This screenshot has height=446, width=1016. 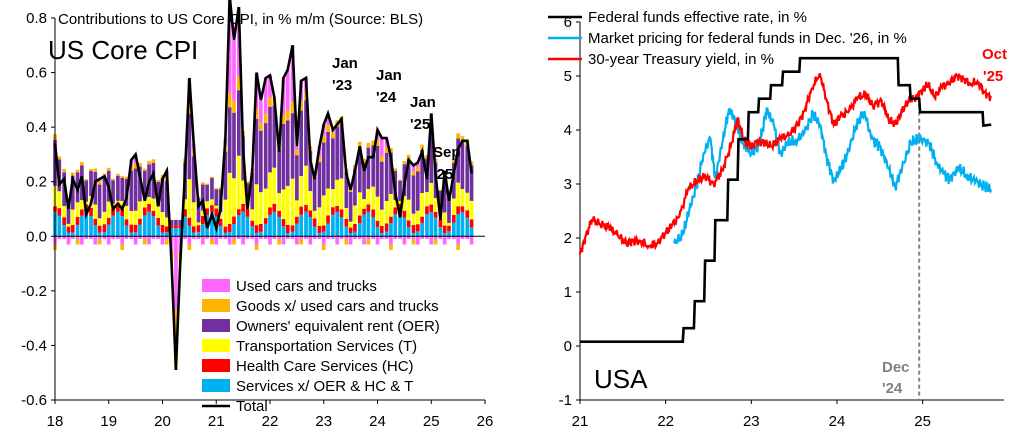 What do you see at coordinates (34, 291) in the screenshot?
I see `left-y-tick-label: -0.2` at bounding box center [34, 291].